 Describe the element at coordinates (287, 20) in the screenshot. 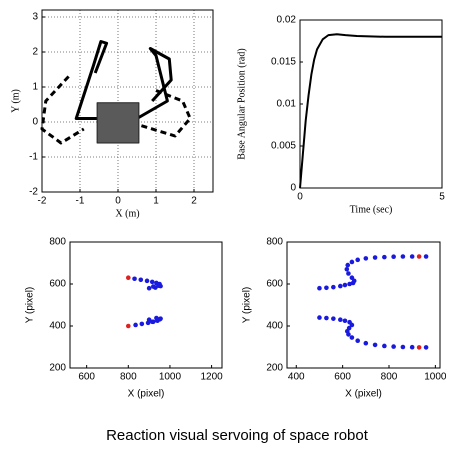

I see `y-tick-label: 0.02` at that location.